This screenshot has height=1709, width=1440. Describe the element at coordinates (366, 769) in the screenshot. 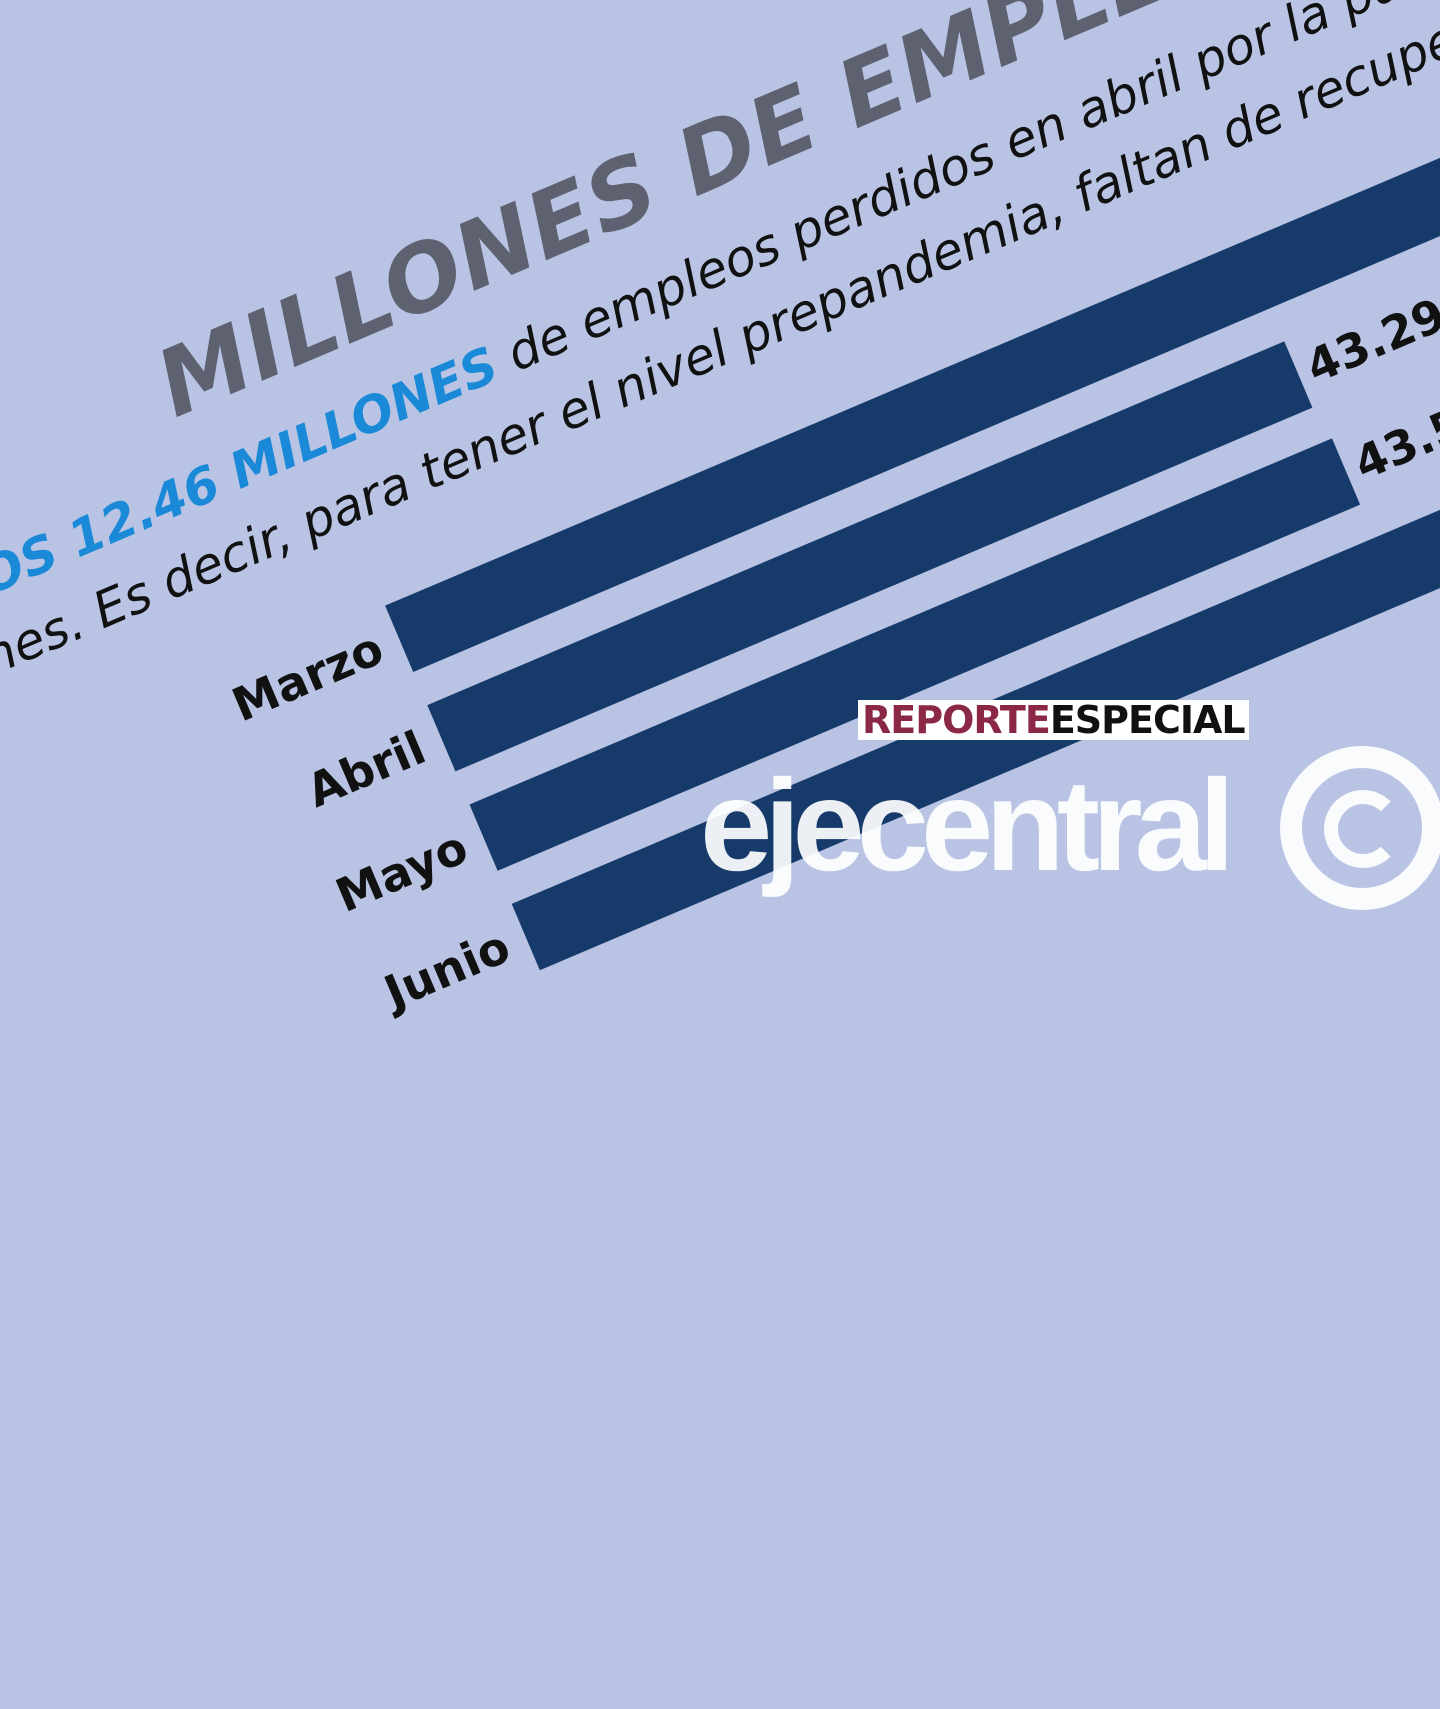

I see `category-label: Abril` at that location.